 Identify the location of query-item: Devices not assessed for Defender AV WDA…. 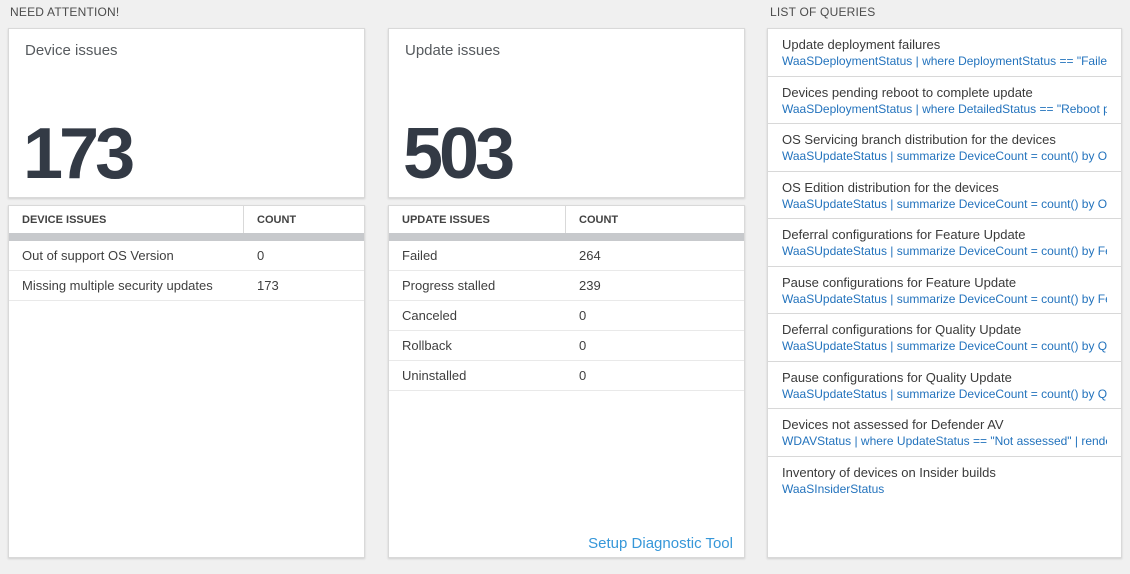
(944, 433).